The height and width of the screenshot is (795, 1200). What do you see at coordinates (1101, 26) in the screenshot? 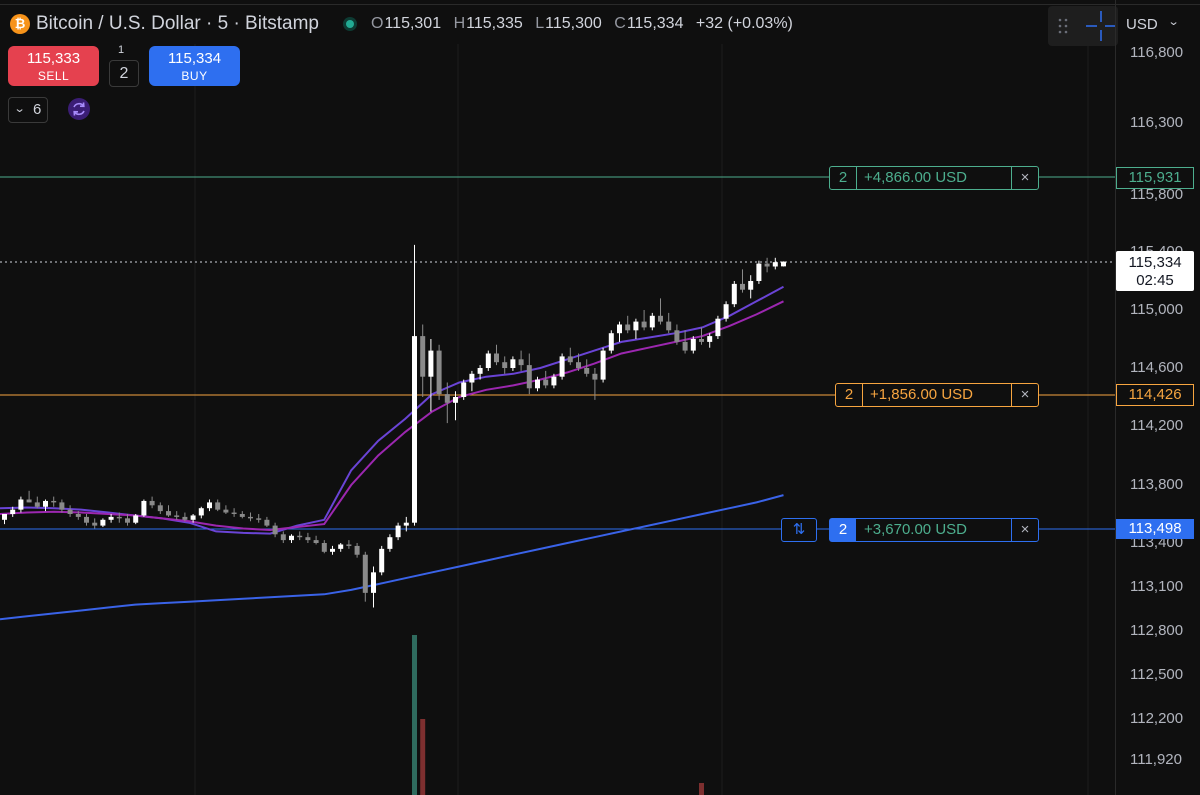
I see `crosshair-icon` at bounding box center [1101, 26].